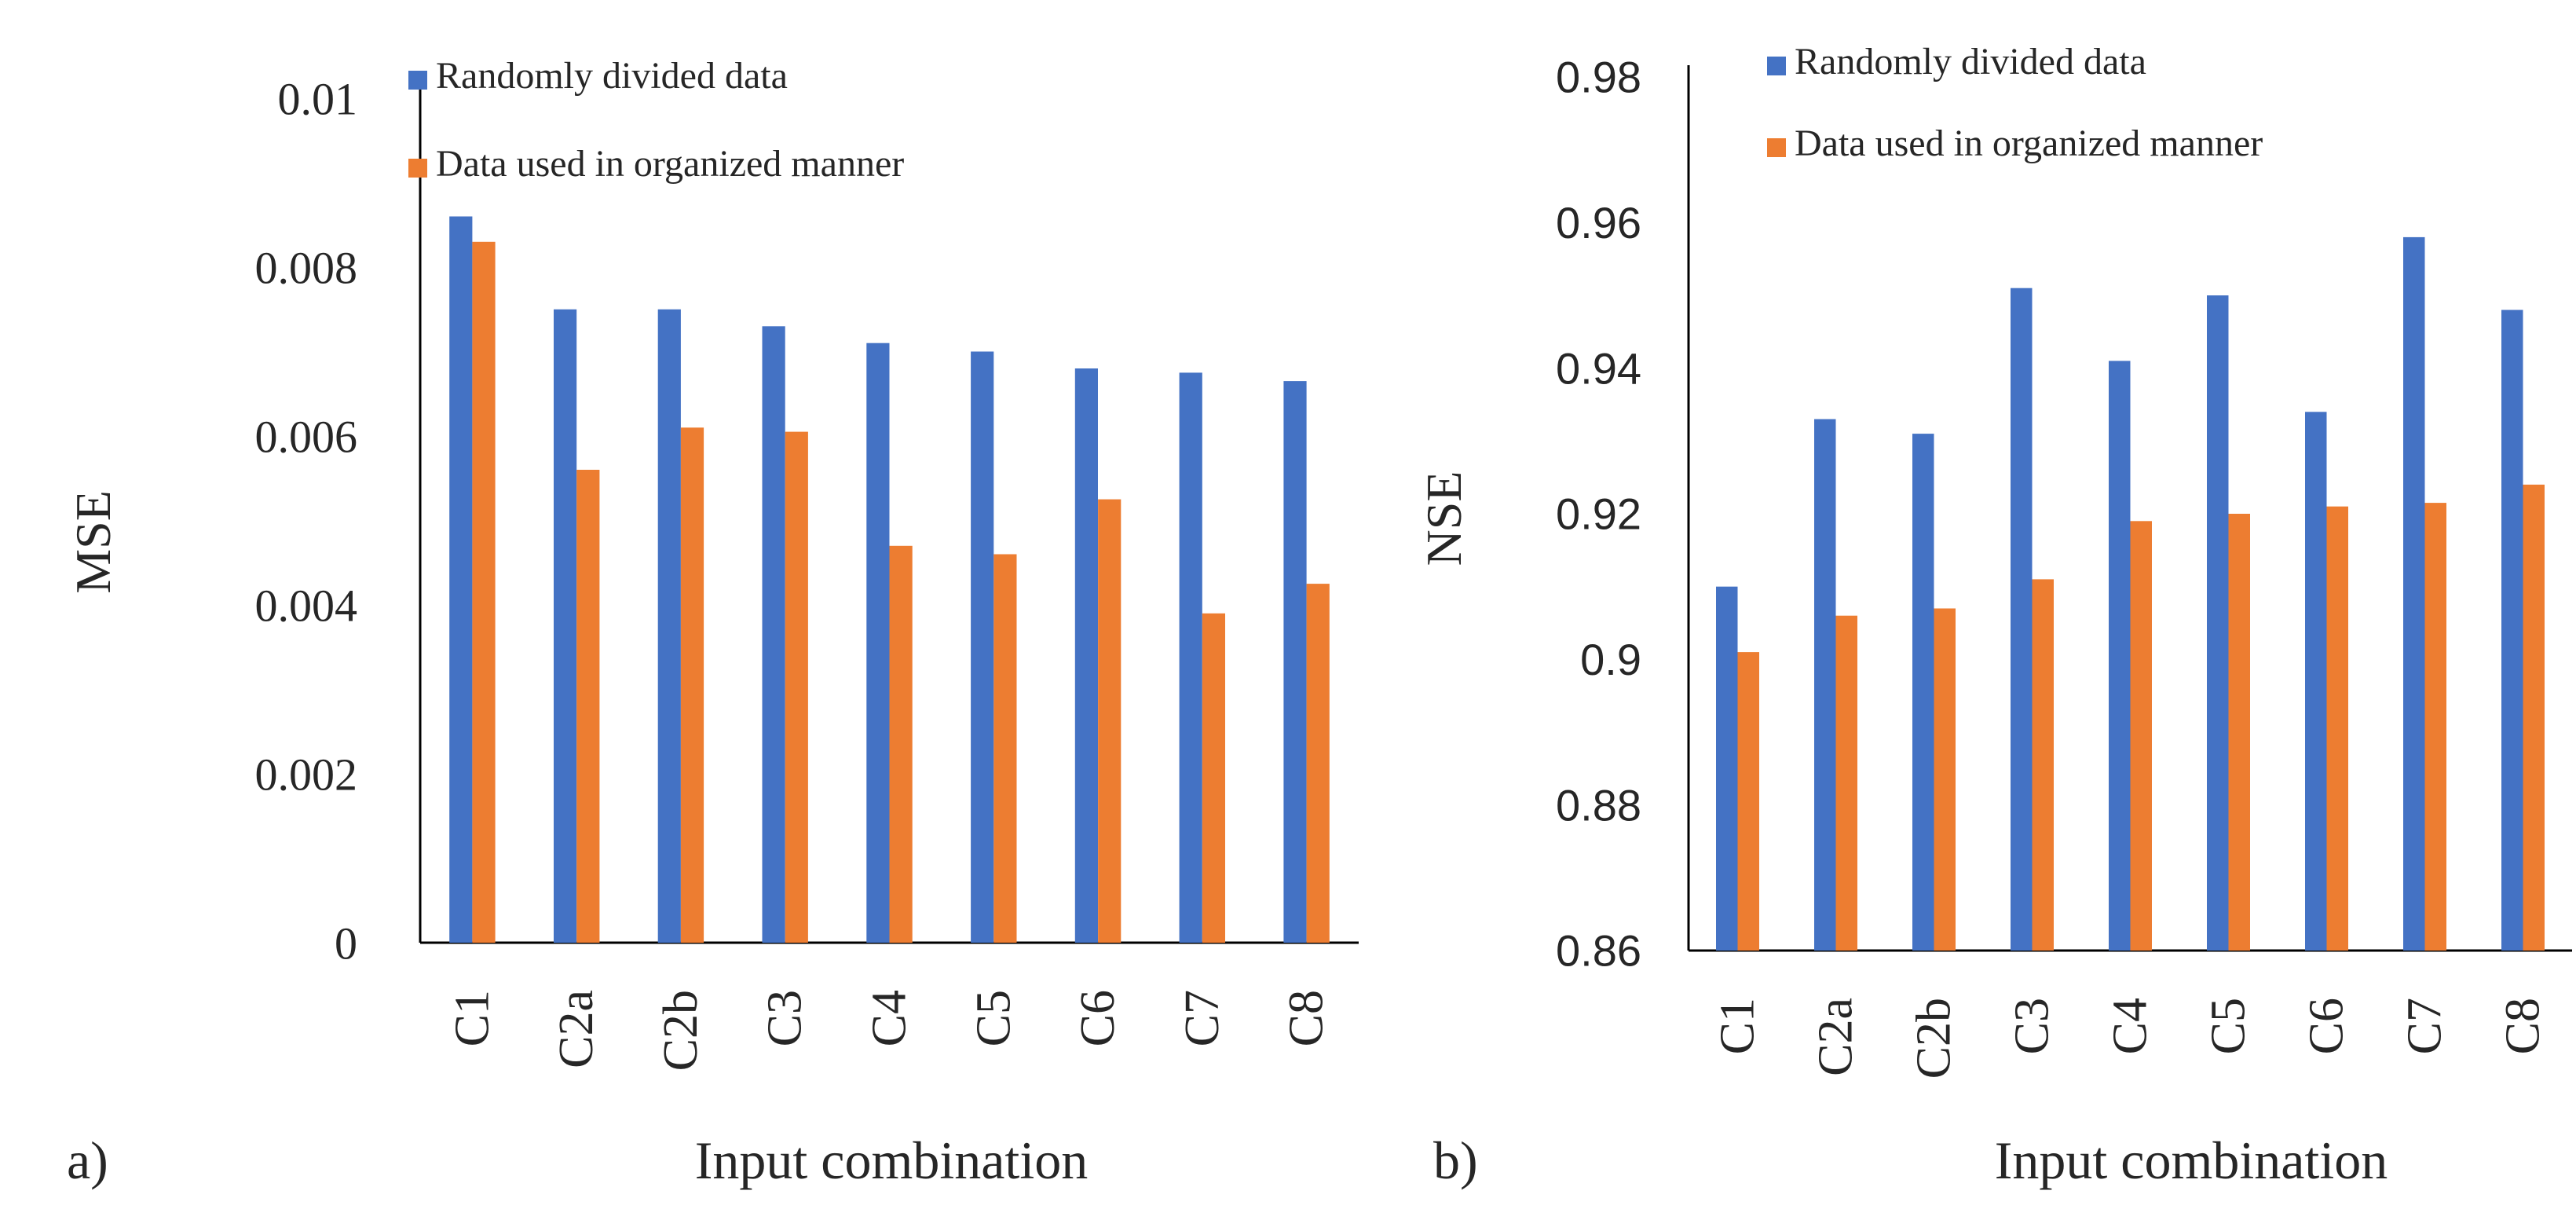 The height and width of the screenshot is (1231, 2576). Describe the element at coordinates (1598, 222) in the screenshot. I see `y-tick-label: 0.96` at that location.